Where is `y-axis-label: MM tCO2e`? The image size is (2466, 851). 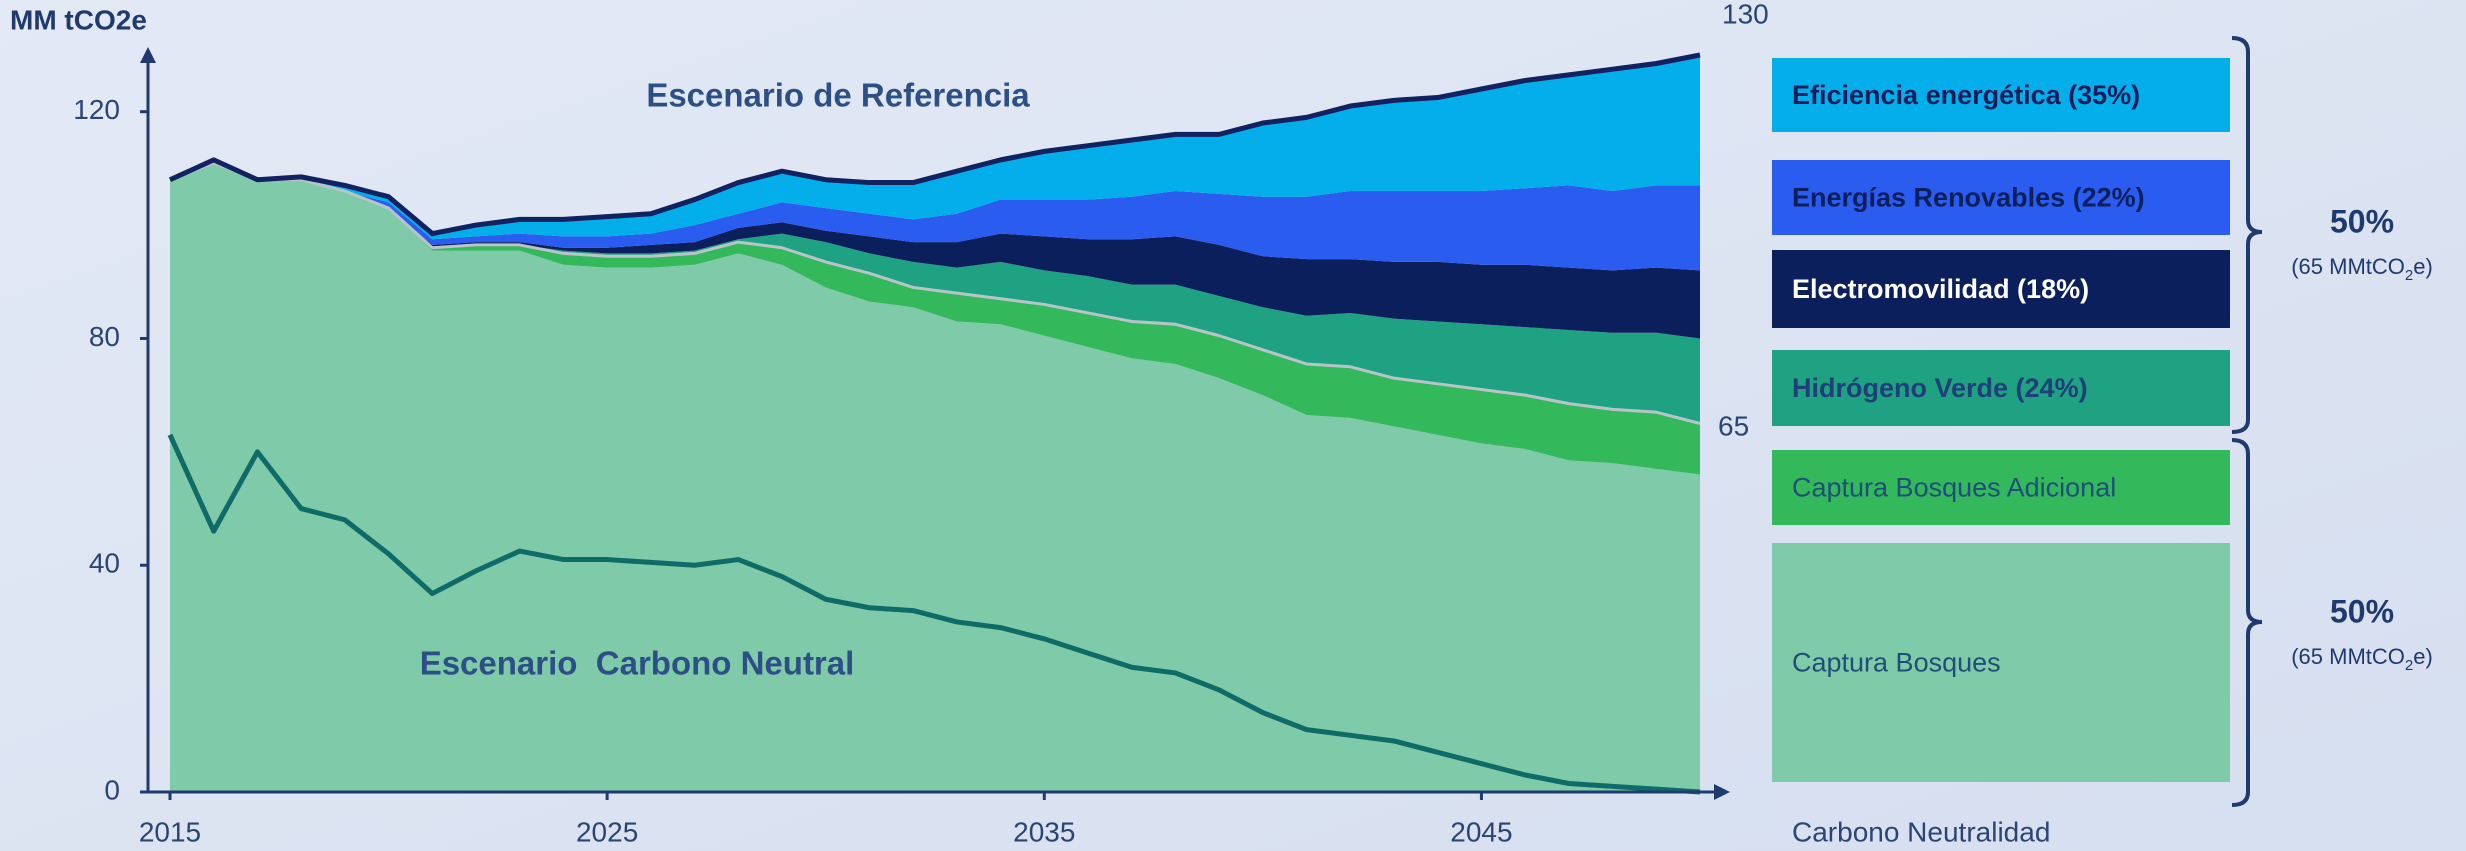 y-axis-label: MM tCO2e is located at coordinates (78, 19).